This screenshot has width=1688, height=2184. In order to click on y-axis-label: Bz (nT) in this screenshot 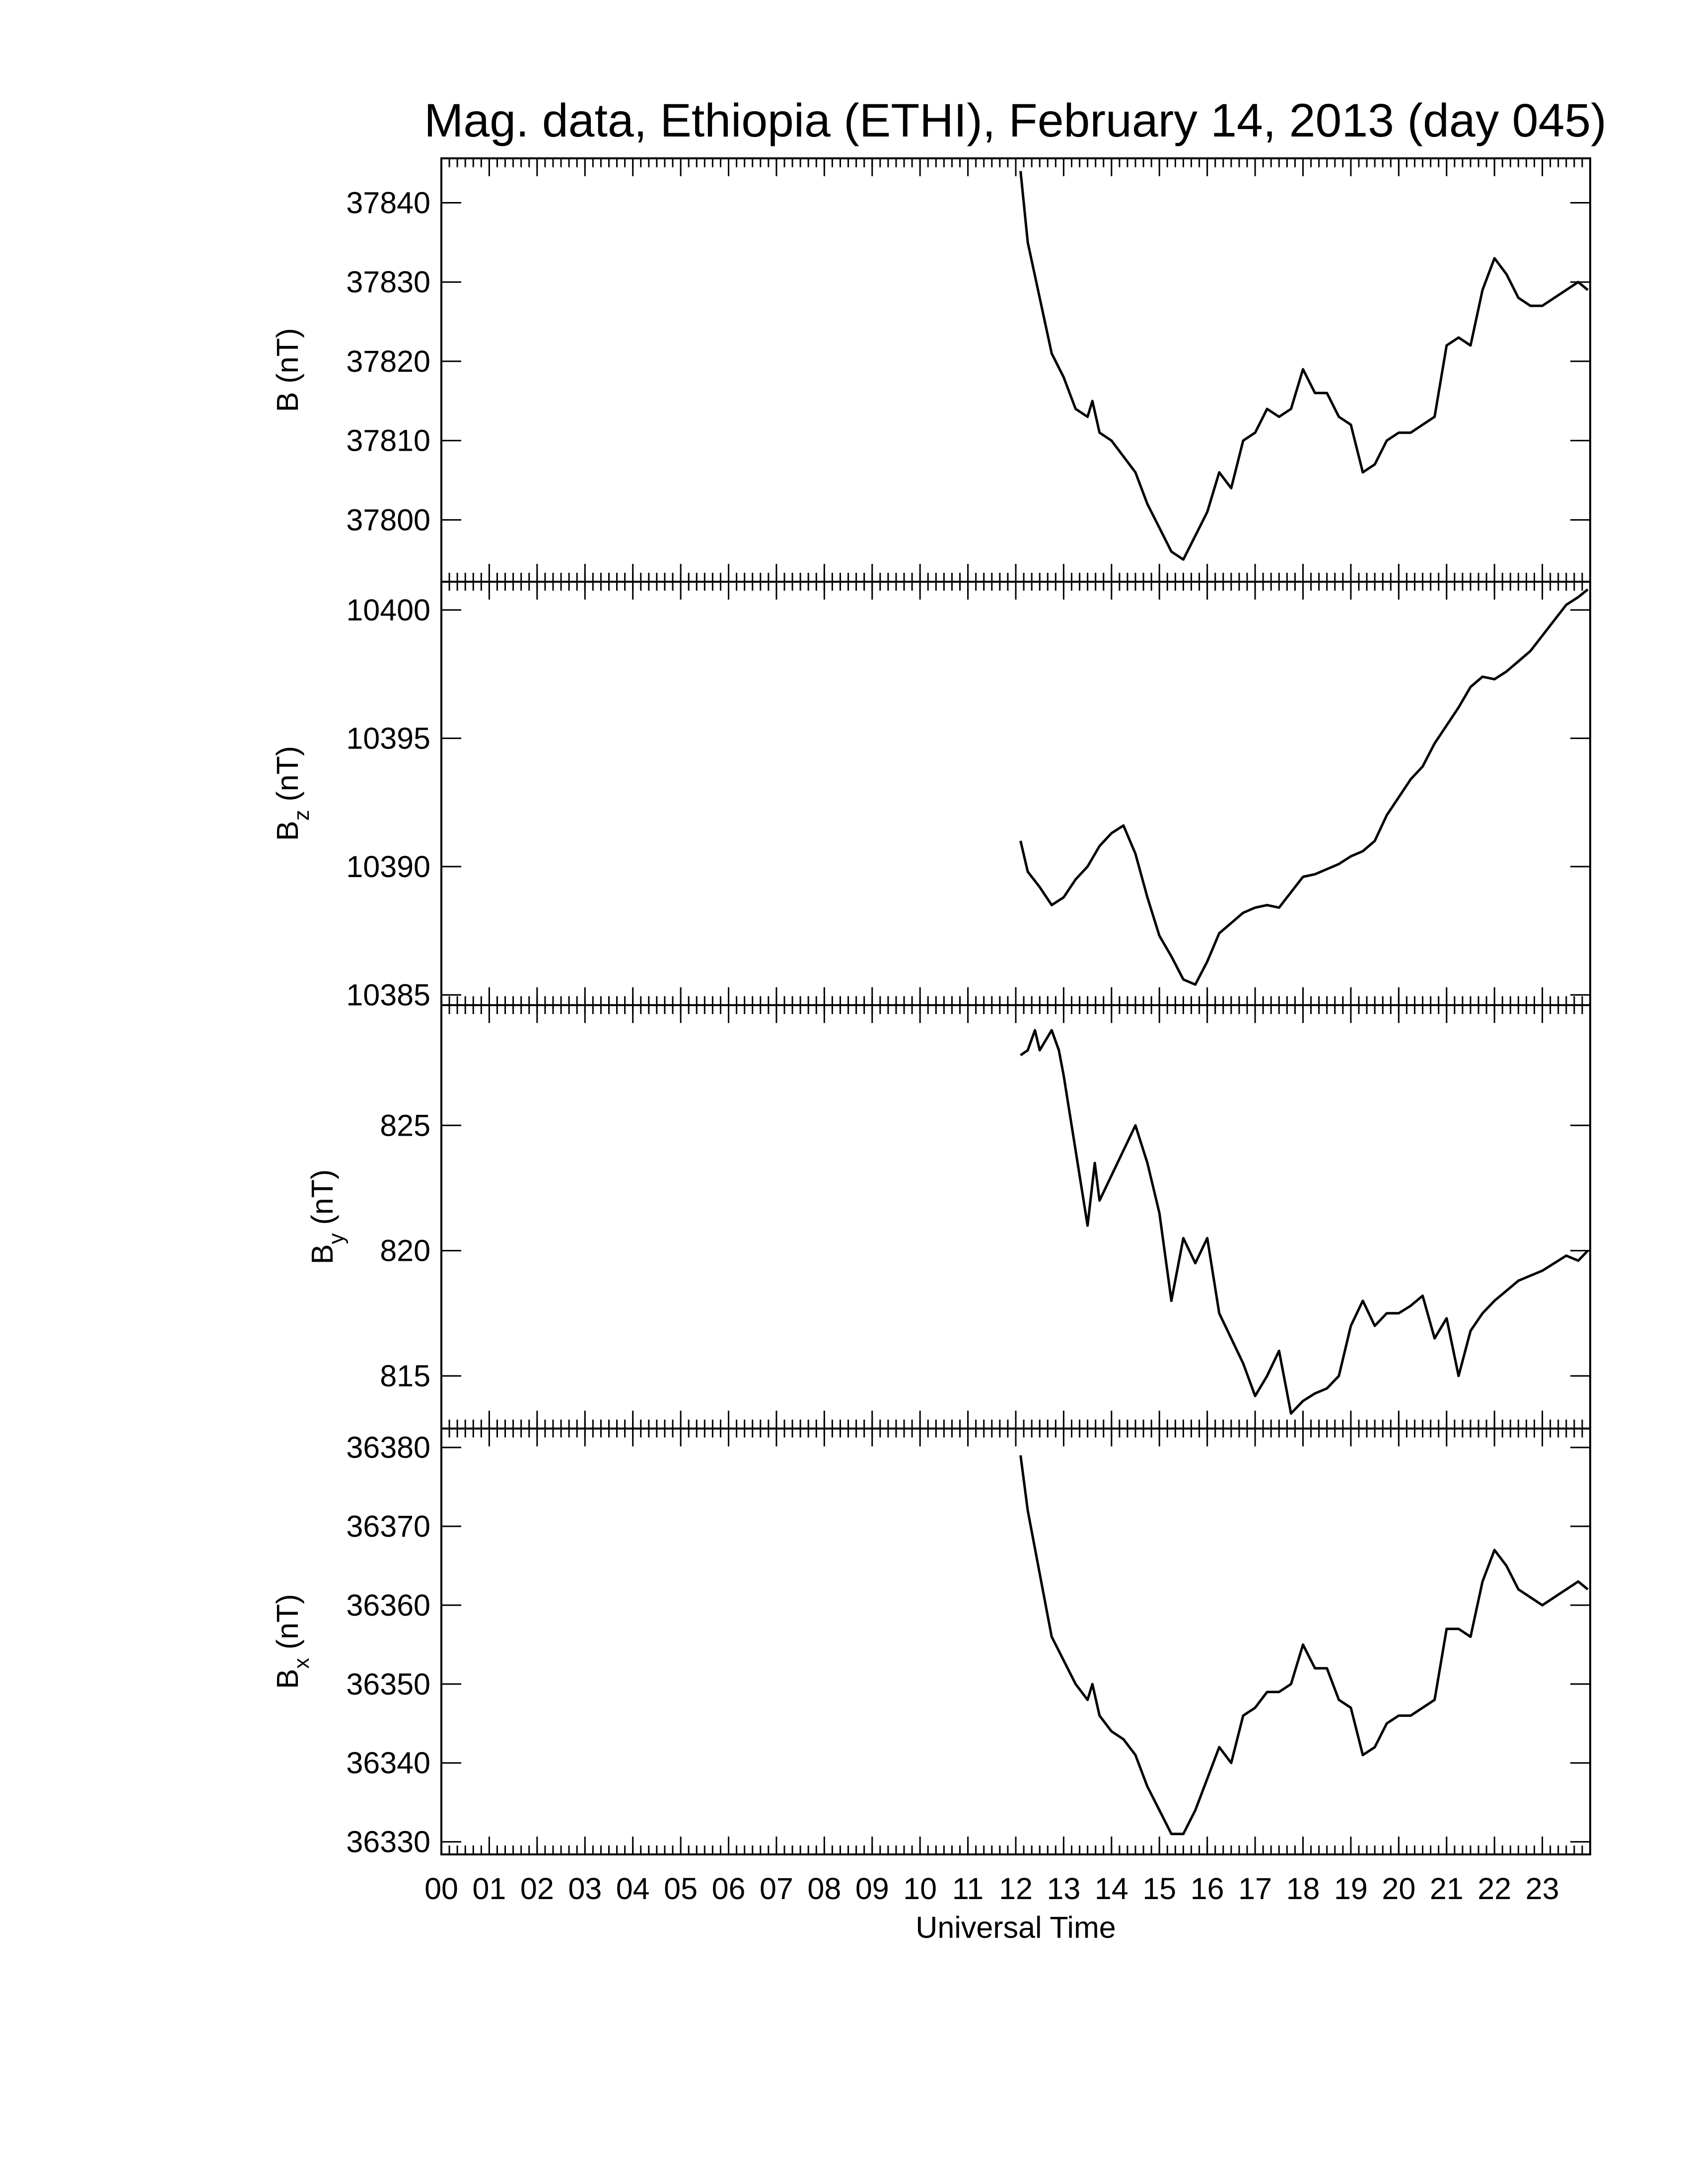, I will do `click(292, 793)`.